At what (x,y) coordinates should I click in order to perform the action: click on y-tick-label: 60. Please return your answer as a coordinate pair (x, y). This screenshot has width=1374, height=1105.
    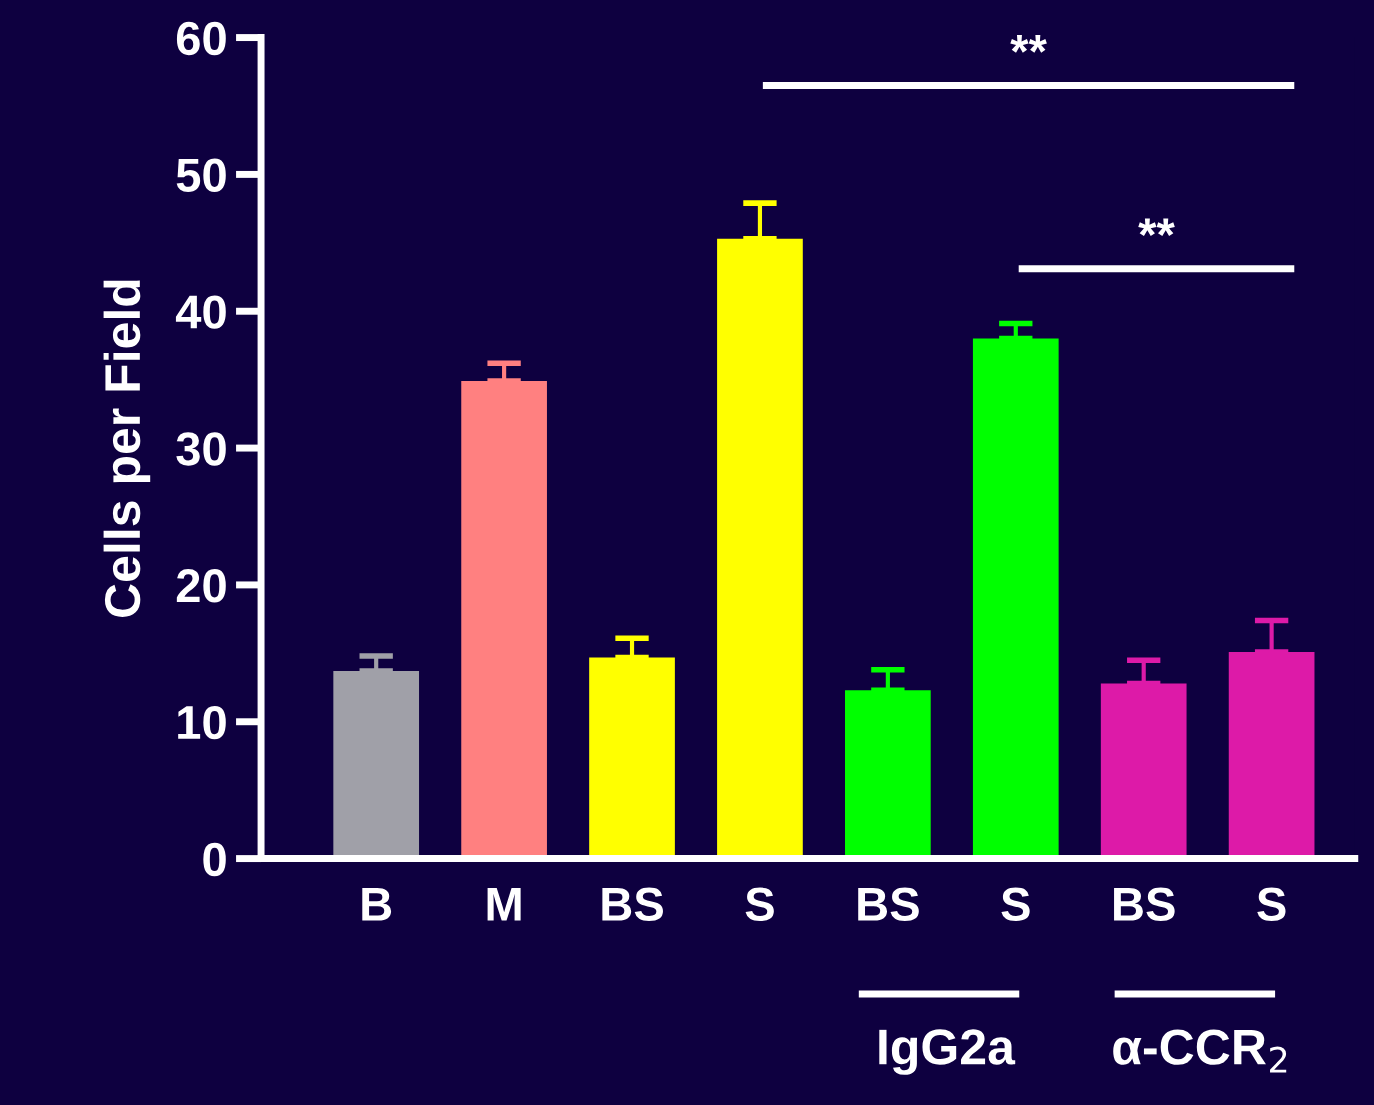
    Looking at the image, I should click on (201, 38).